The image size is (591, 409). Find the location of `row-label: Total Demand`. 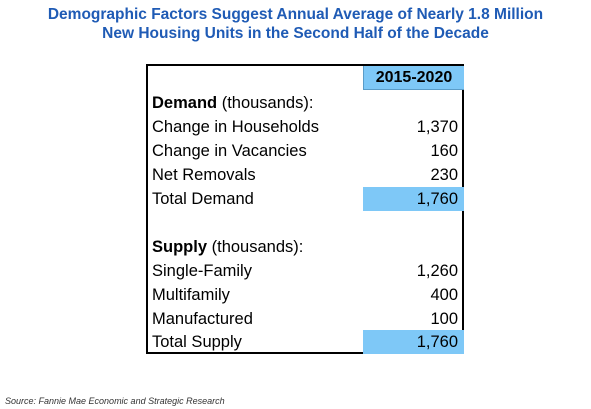

row-label: Total Demand is located at coordinates (203, 199).